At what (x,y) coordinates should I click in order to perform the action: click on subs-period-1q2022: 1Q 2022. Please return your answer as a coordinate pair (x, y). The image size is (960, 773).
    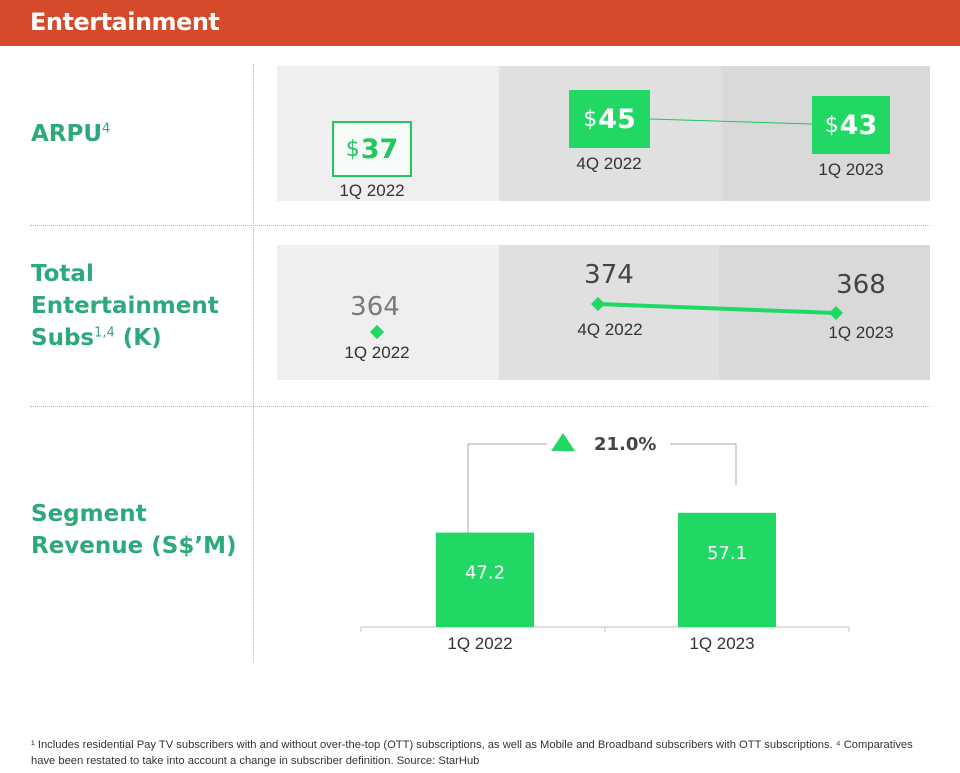
    Looking at the image, I should click on (377, 352).